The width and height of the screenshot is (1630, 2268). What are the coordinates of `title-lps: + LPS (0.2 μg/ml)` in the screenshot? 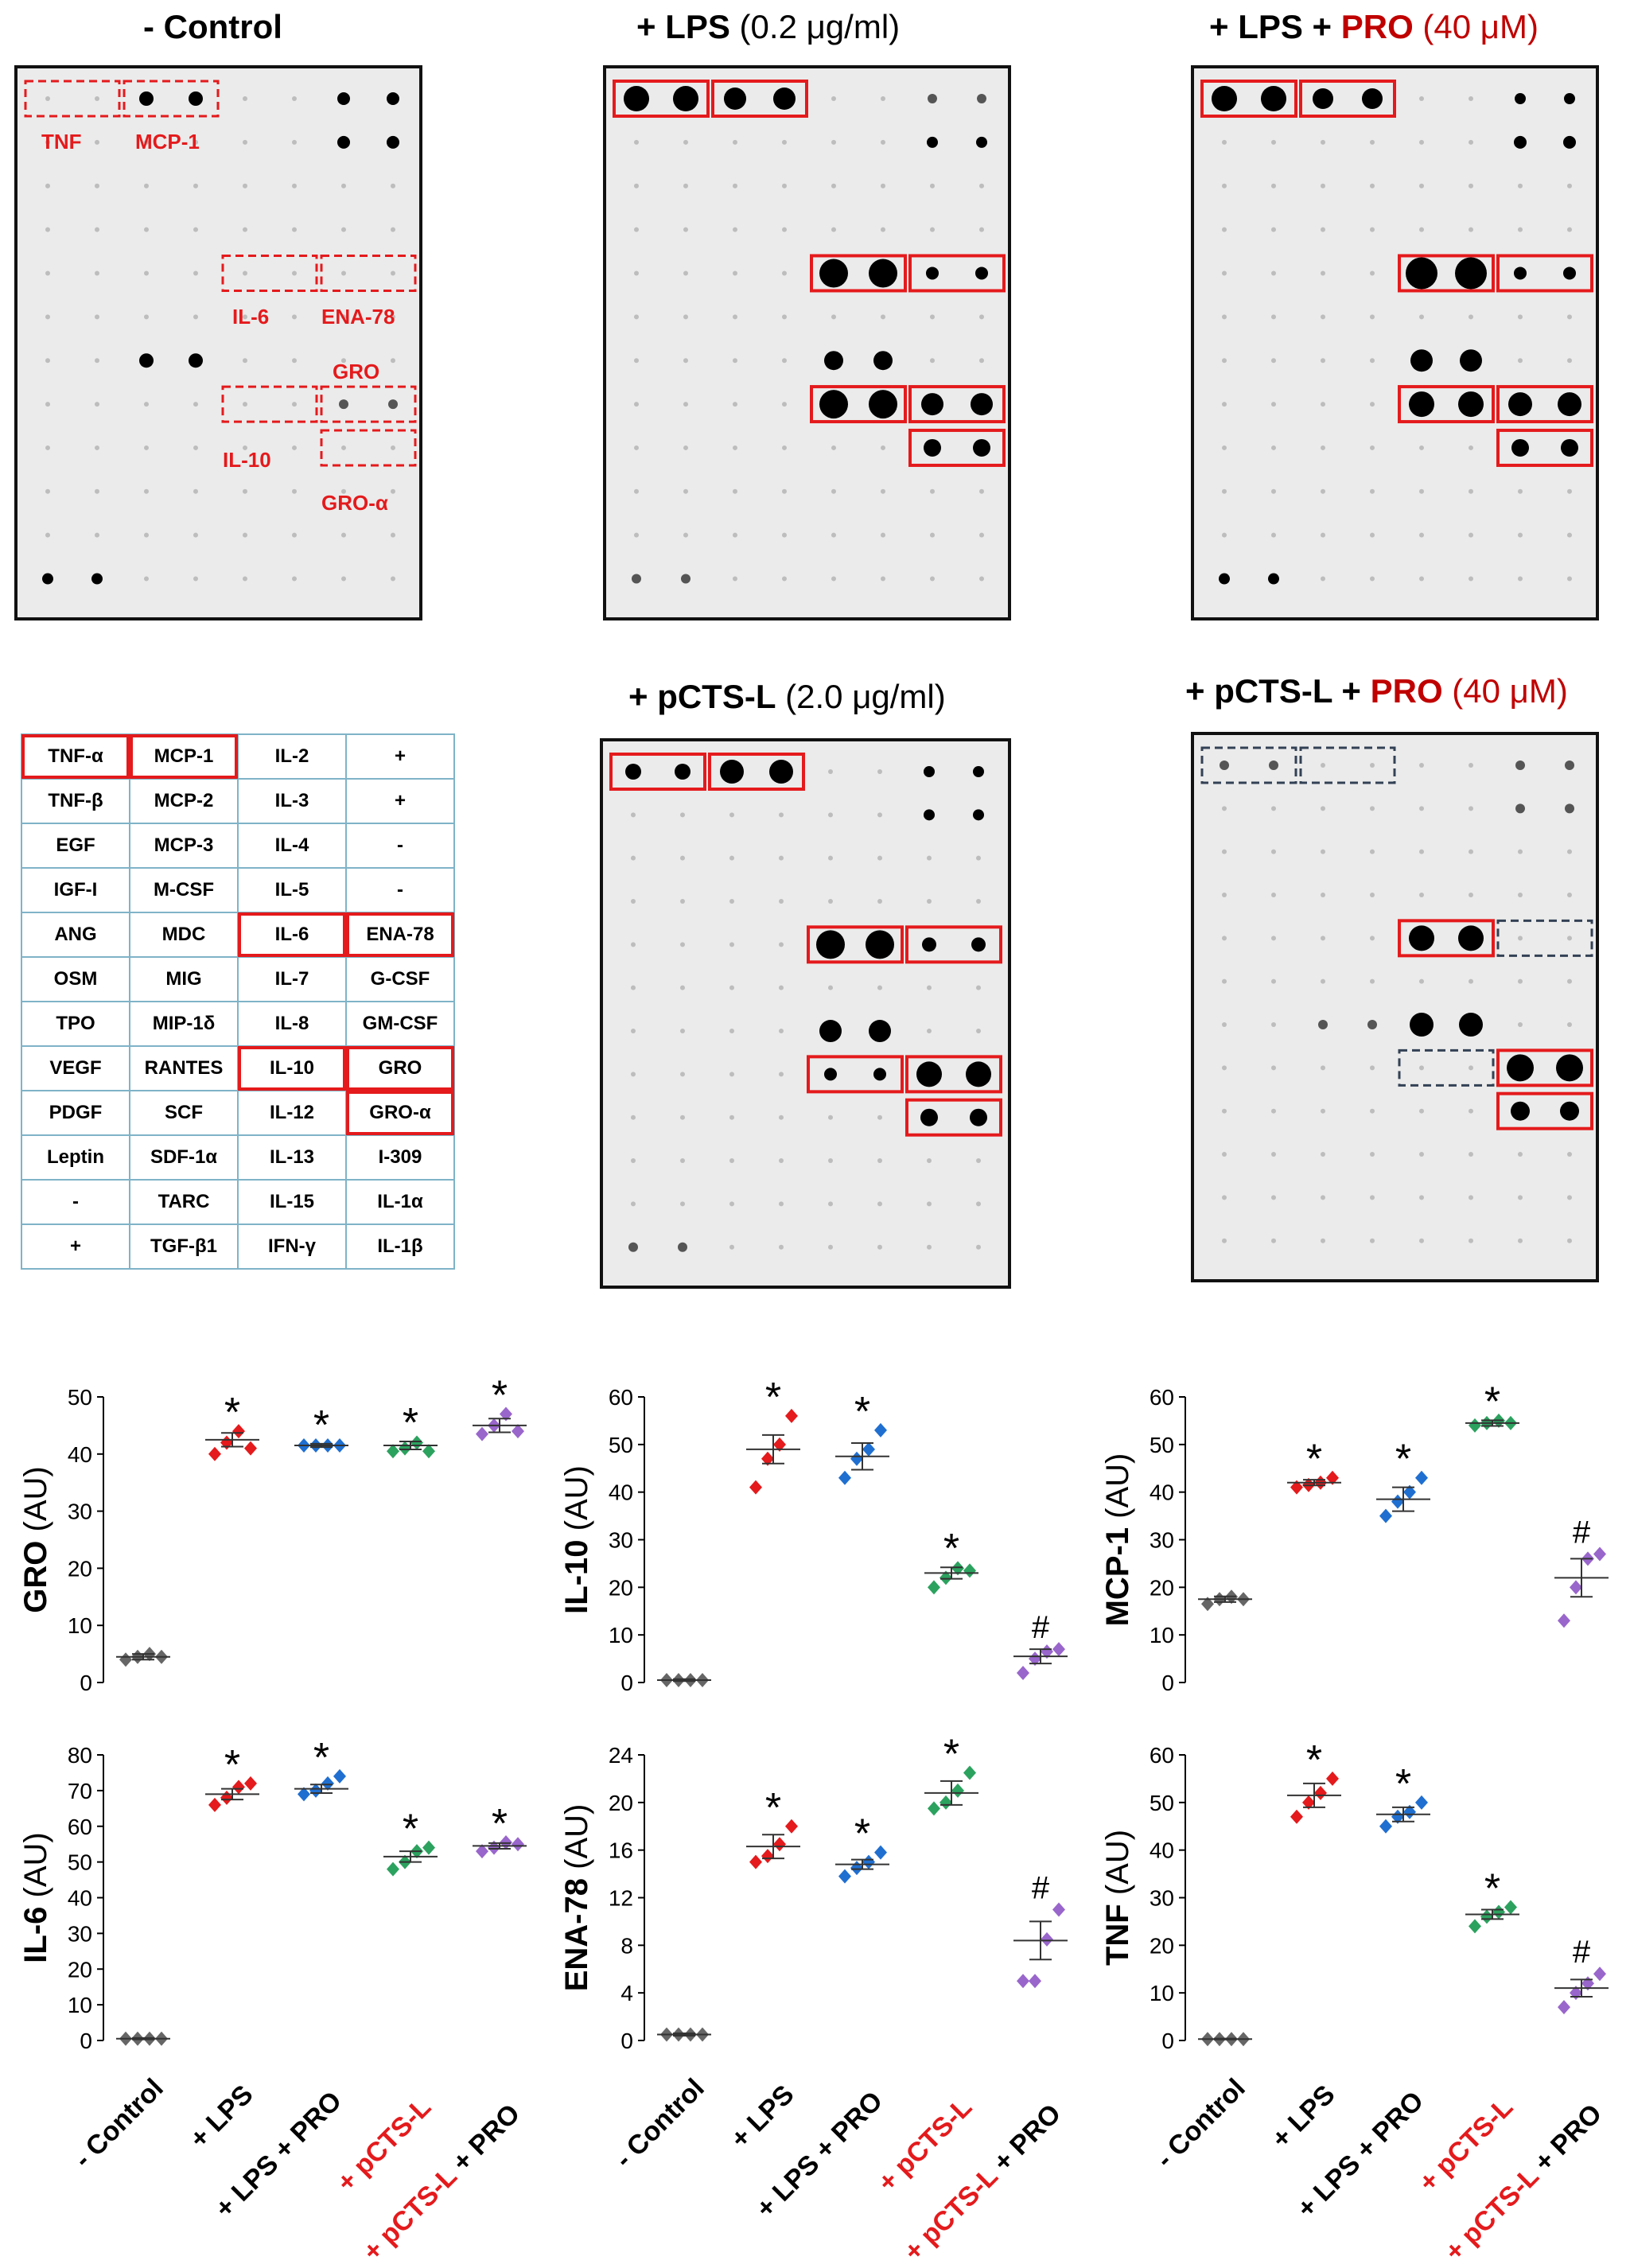 It's located at (768, 26).